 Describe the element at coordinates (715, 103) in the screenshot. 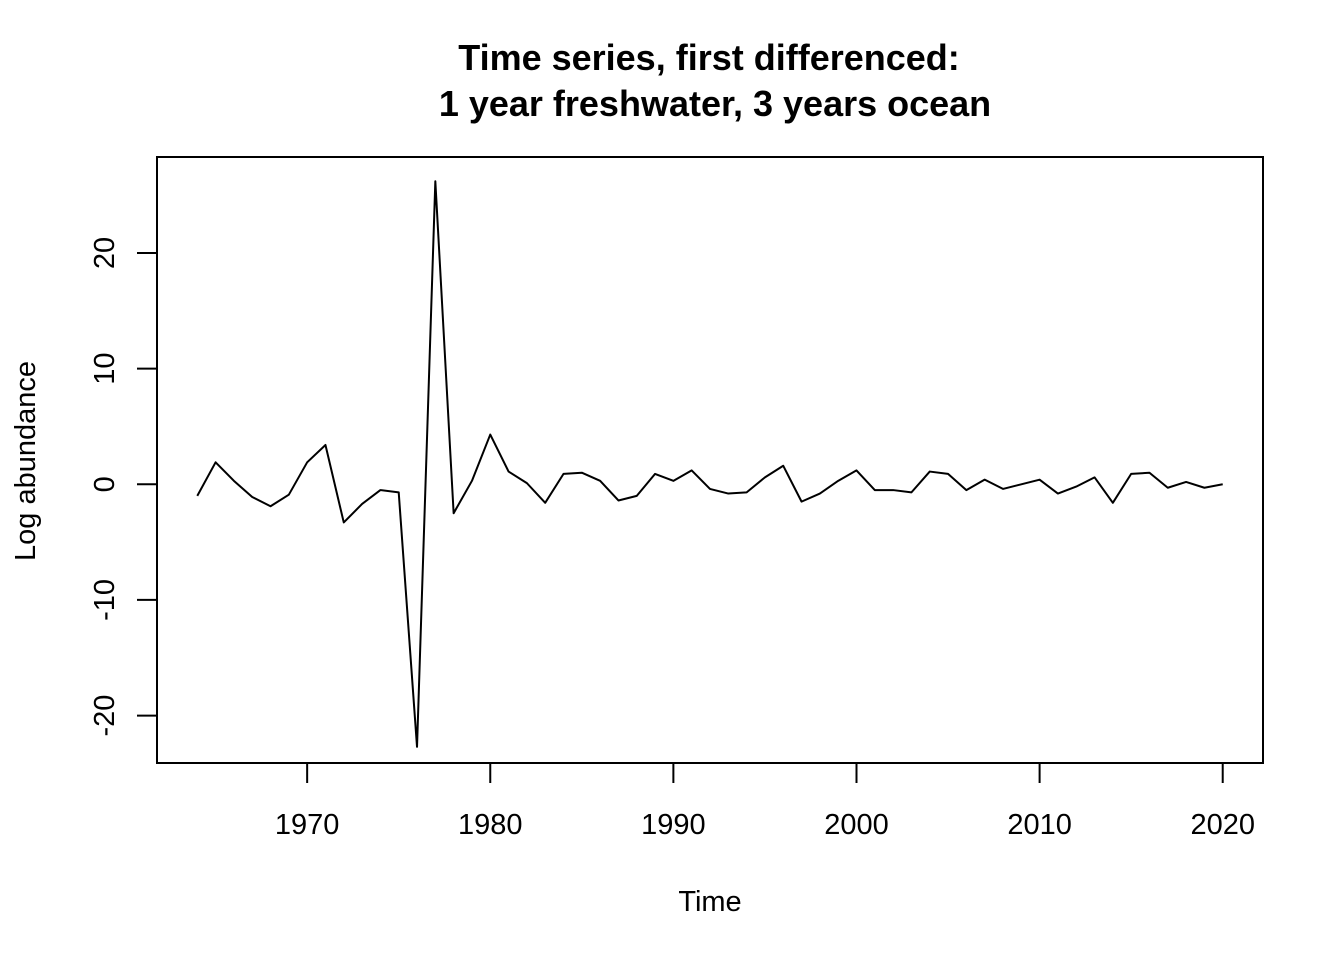

I see `chart-title-line2: 1 year freshwater, 3 years ocean` at that location.